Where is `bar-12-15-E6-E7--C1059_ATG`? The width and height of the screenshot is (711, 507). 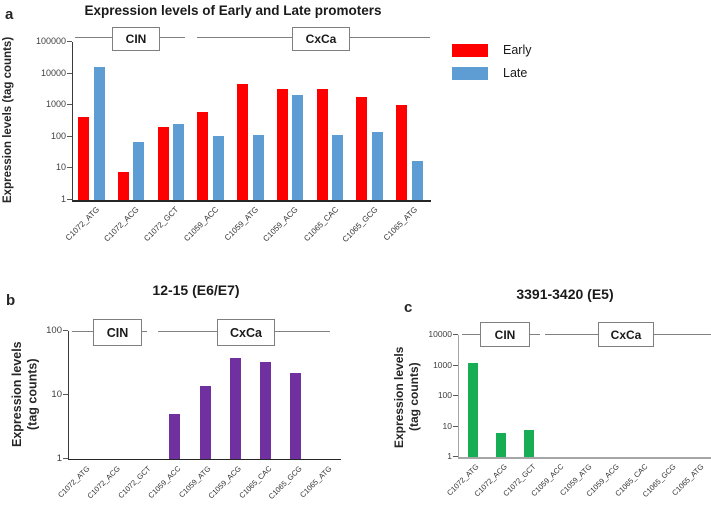 bar-12-15-E6-E7--C1059_ATG is located at coordinates (205, 422).